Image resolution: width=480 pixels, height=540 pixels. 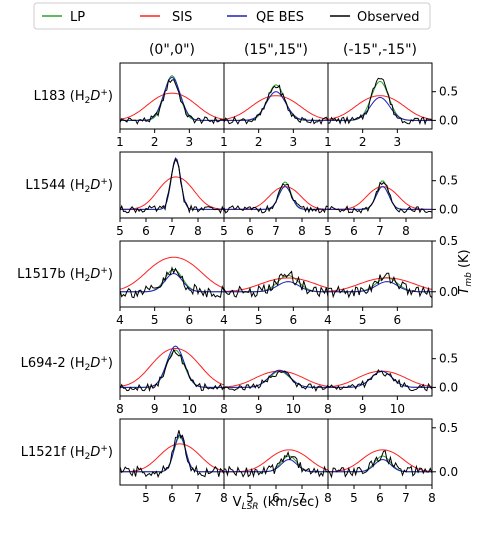 I want to click on x-tick-label: 10, so click(x=189, y=409).